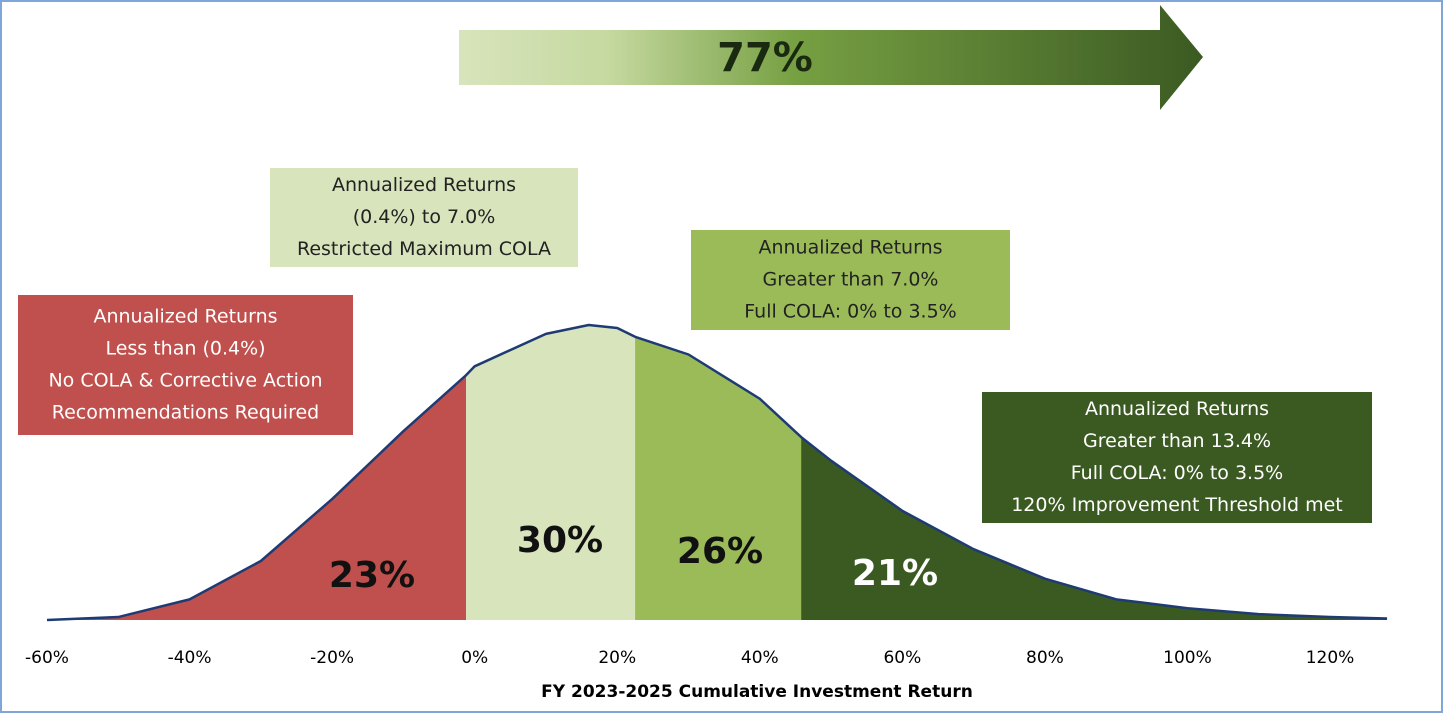 This screenshot has width=1443, height=713. Describe the element at coordinates (190, 658) in the screenshot. I see `x-tick-label: -40%` at that location.